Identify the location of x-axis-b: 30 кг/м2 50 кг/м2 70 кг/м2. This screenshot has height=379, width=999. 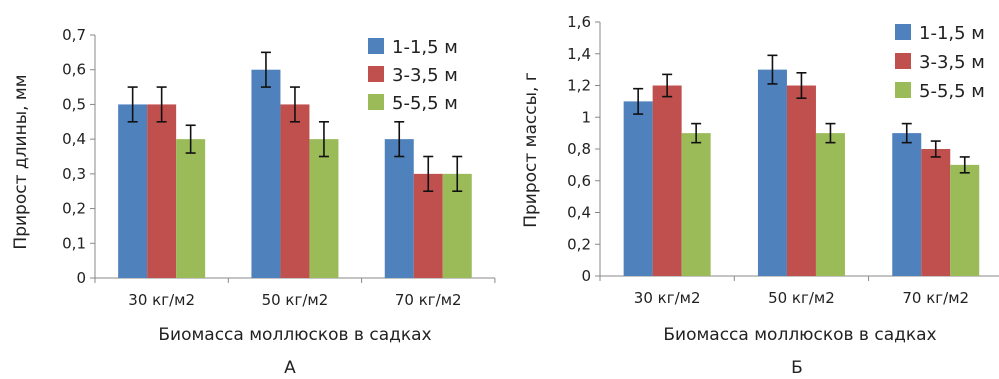
(799, 291).